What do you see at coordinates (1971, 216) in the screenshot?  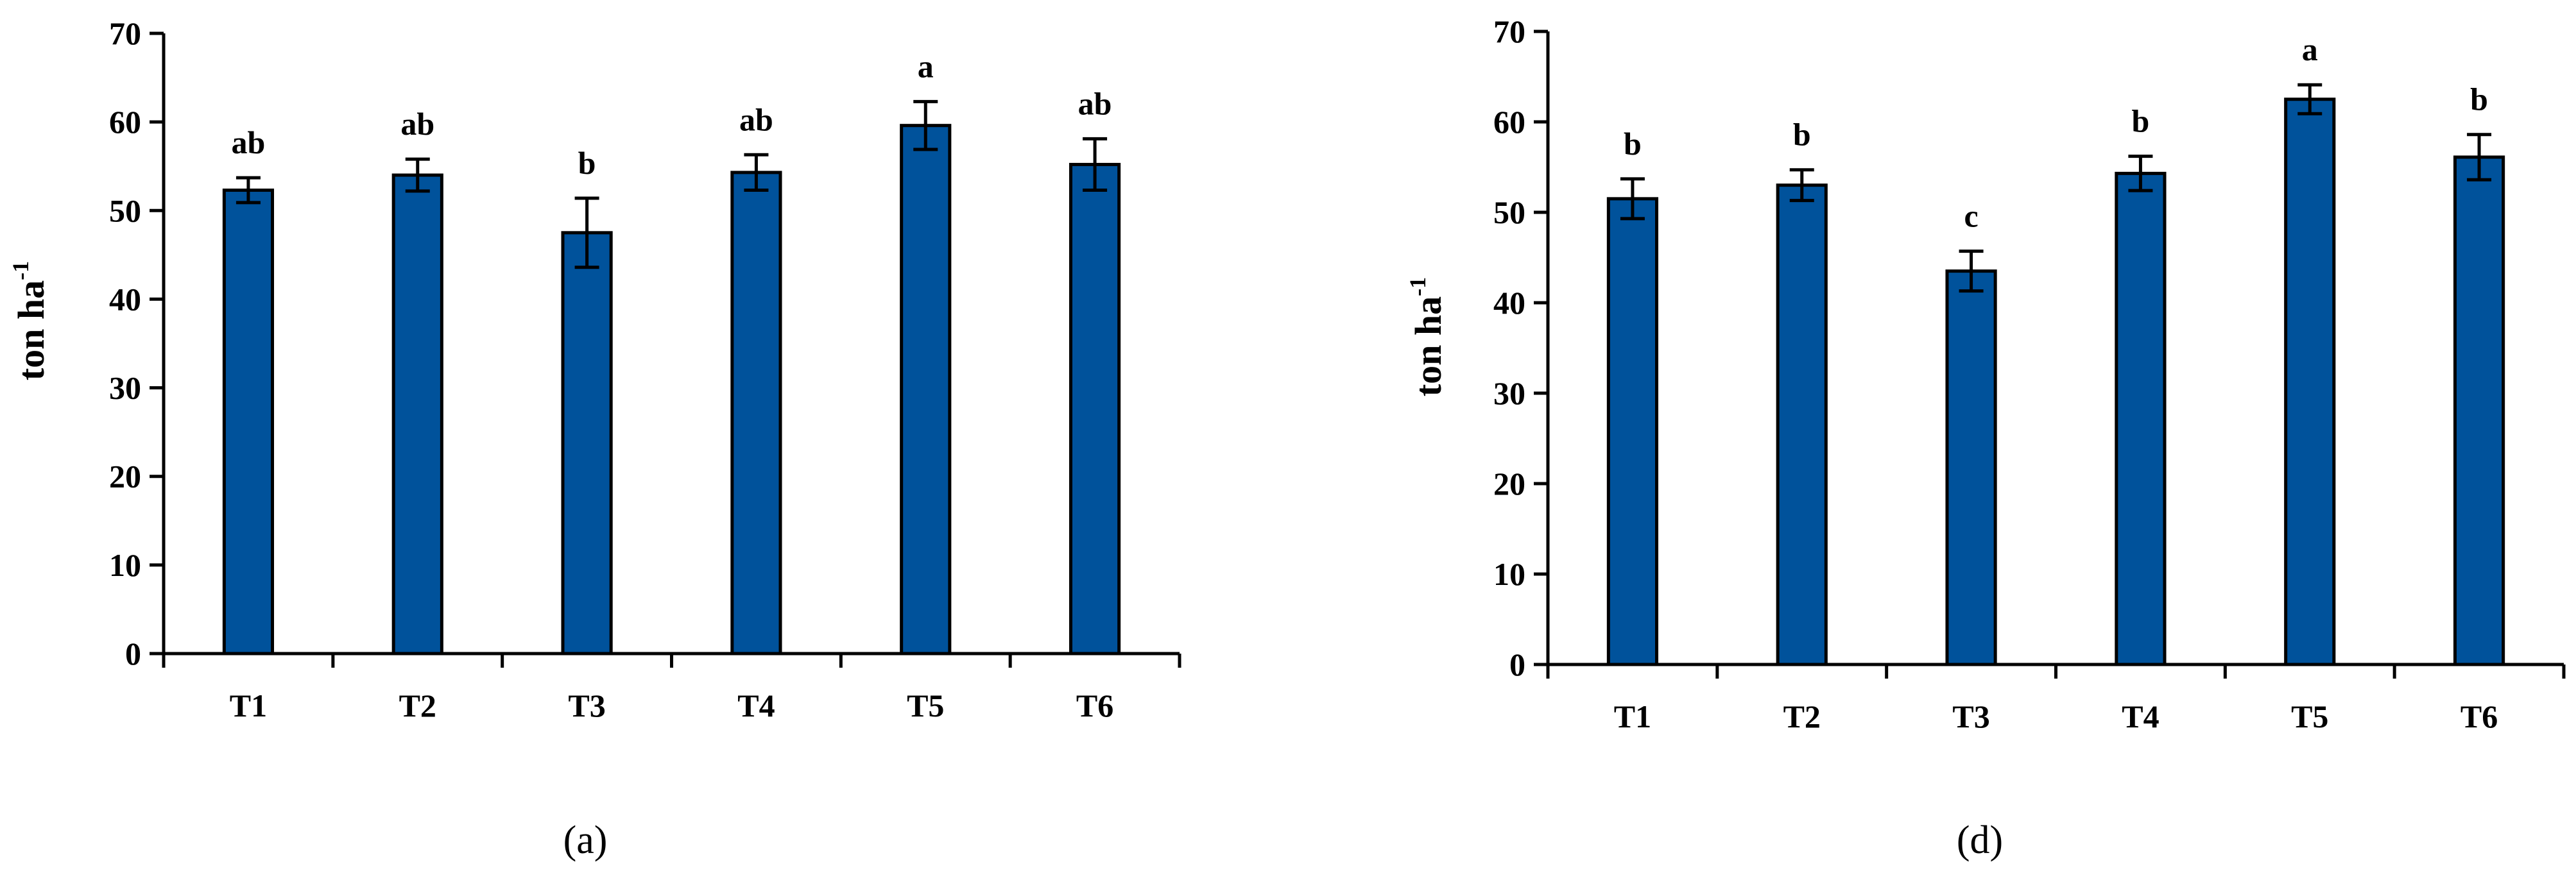 I see `significance-letter-T3: c` at bounding box center [1971, 216].